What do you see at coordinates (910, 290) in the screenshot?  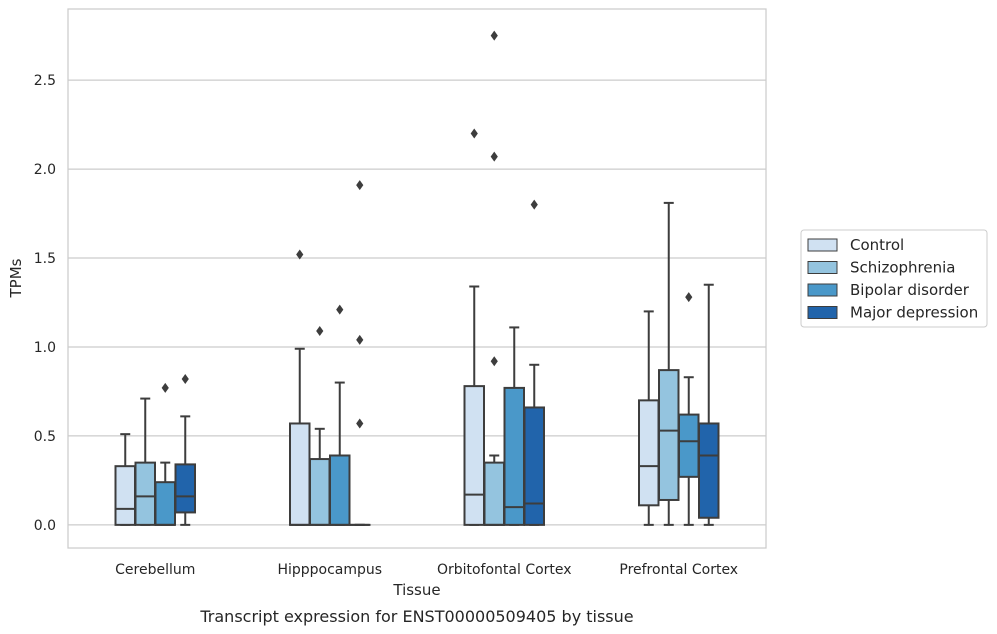 I see `legend-label-bipolar-disorder: Bipolar disorder` at bounding box center [910, 290].